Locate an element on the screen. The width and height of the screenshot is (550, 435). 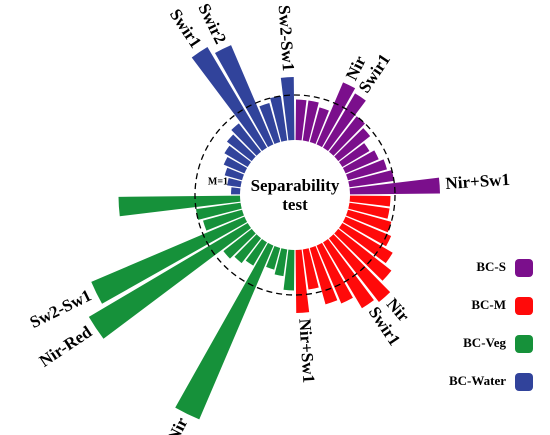
reference-label: M=1 is located at coordinates (218, 181).